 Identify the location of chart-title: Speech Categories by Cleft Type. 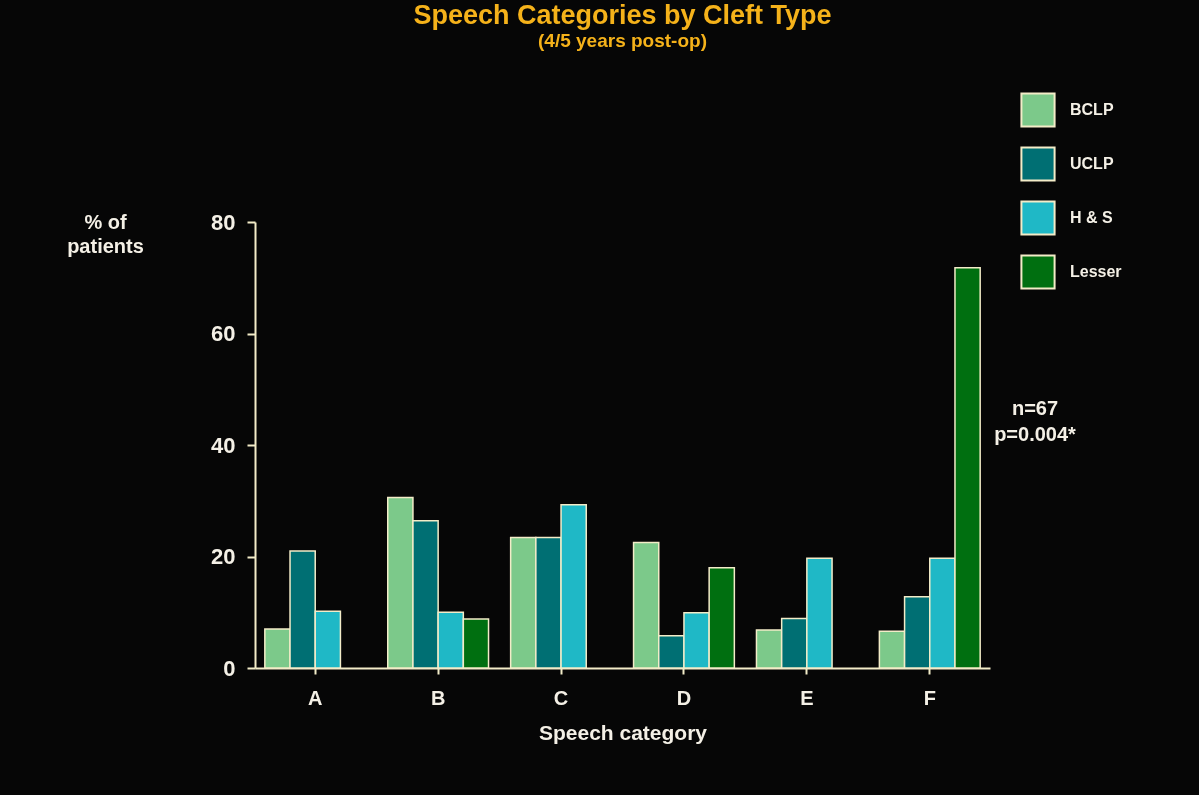
(622, 15).